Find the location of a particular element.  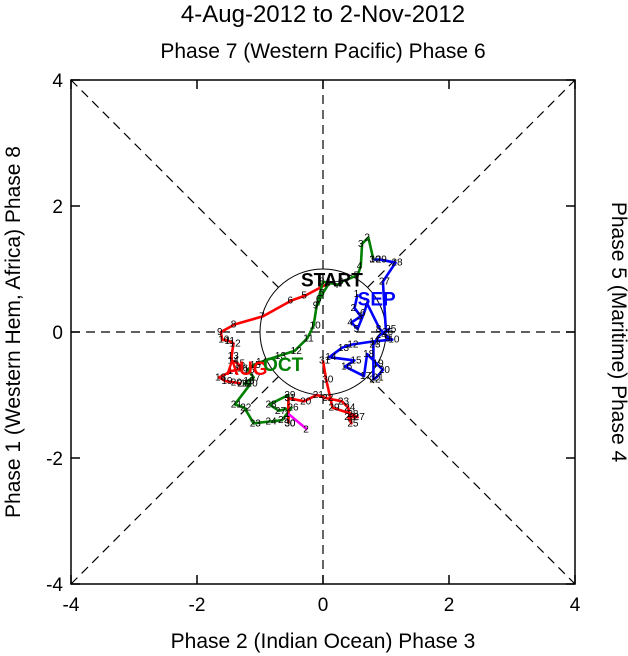

diagonal-guide-ne is located at coordinates (471, 183).